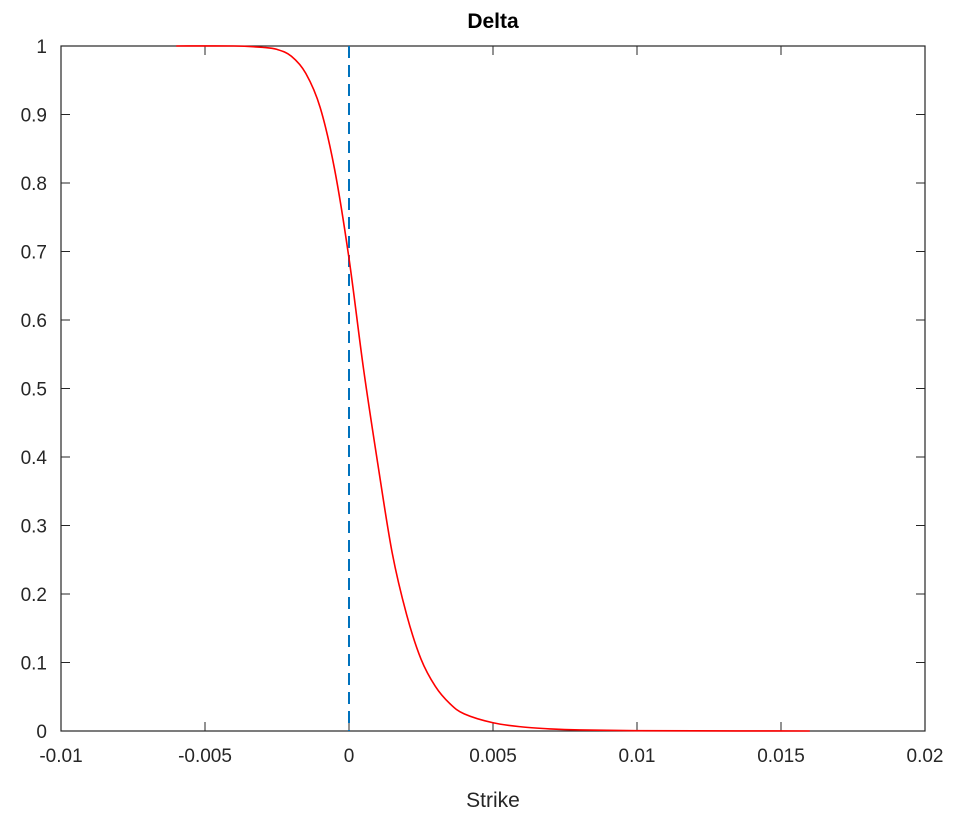  What do you see at coordinates (493, 800) in the screenshot?
I see `x-axis-label: Strike` at bounding box center [493, 800].